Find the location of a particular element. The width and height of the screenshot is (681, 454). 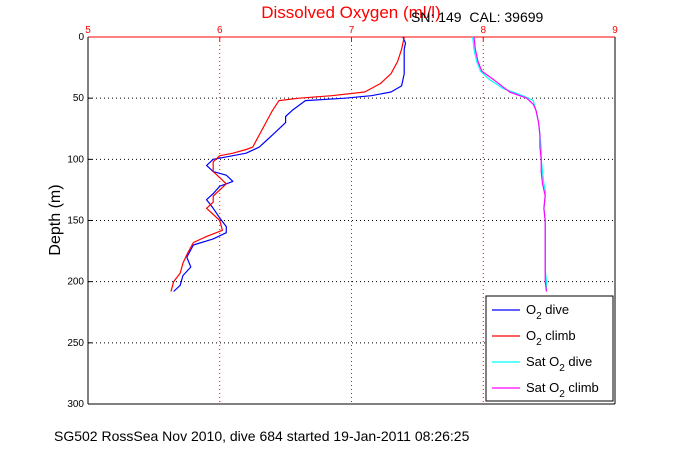

legend: O2 dive O2 climb Sat O2 dive Sat O2 climb is located at coordinates (549, 348).